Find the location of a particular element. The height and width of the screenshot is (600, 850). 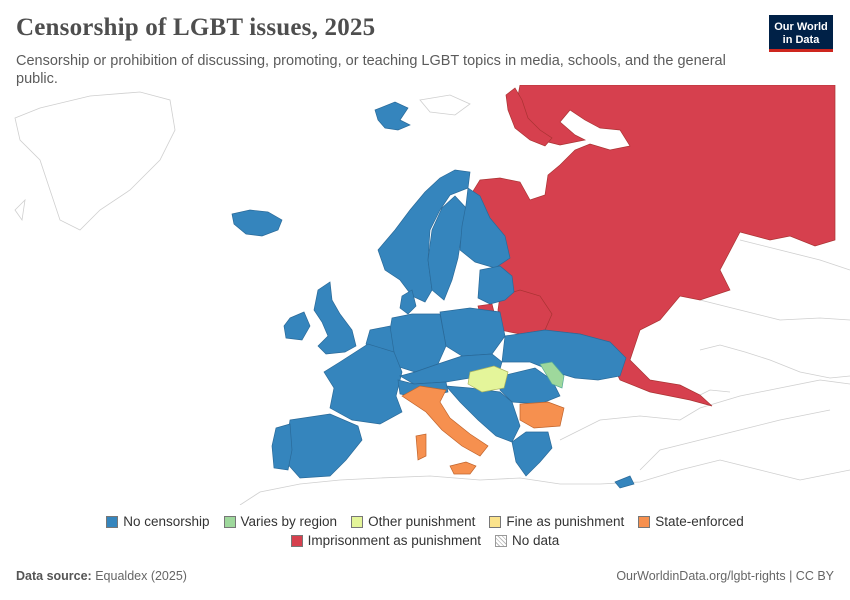

moldova-region is located at coordinates (552, 375).